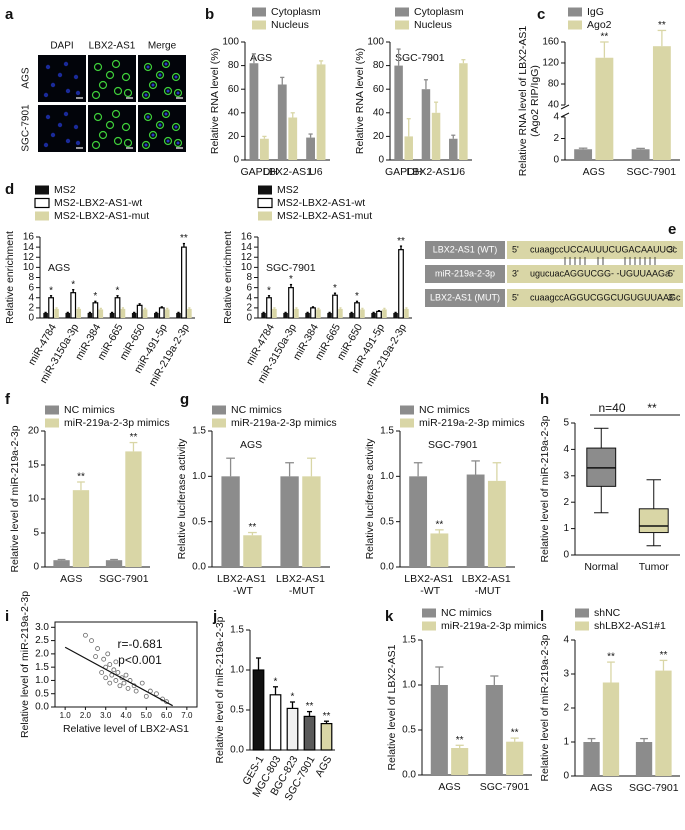 The width and height of the screenshot is (685, 830). Describe the element at coordinates (31, 287) in the screenshot. I see `y-tick-label: 6` at that location.